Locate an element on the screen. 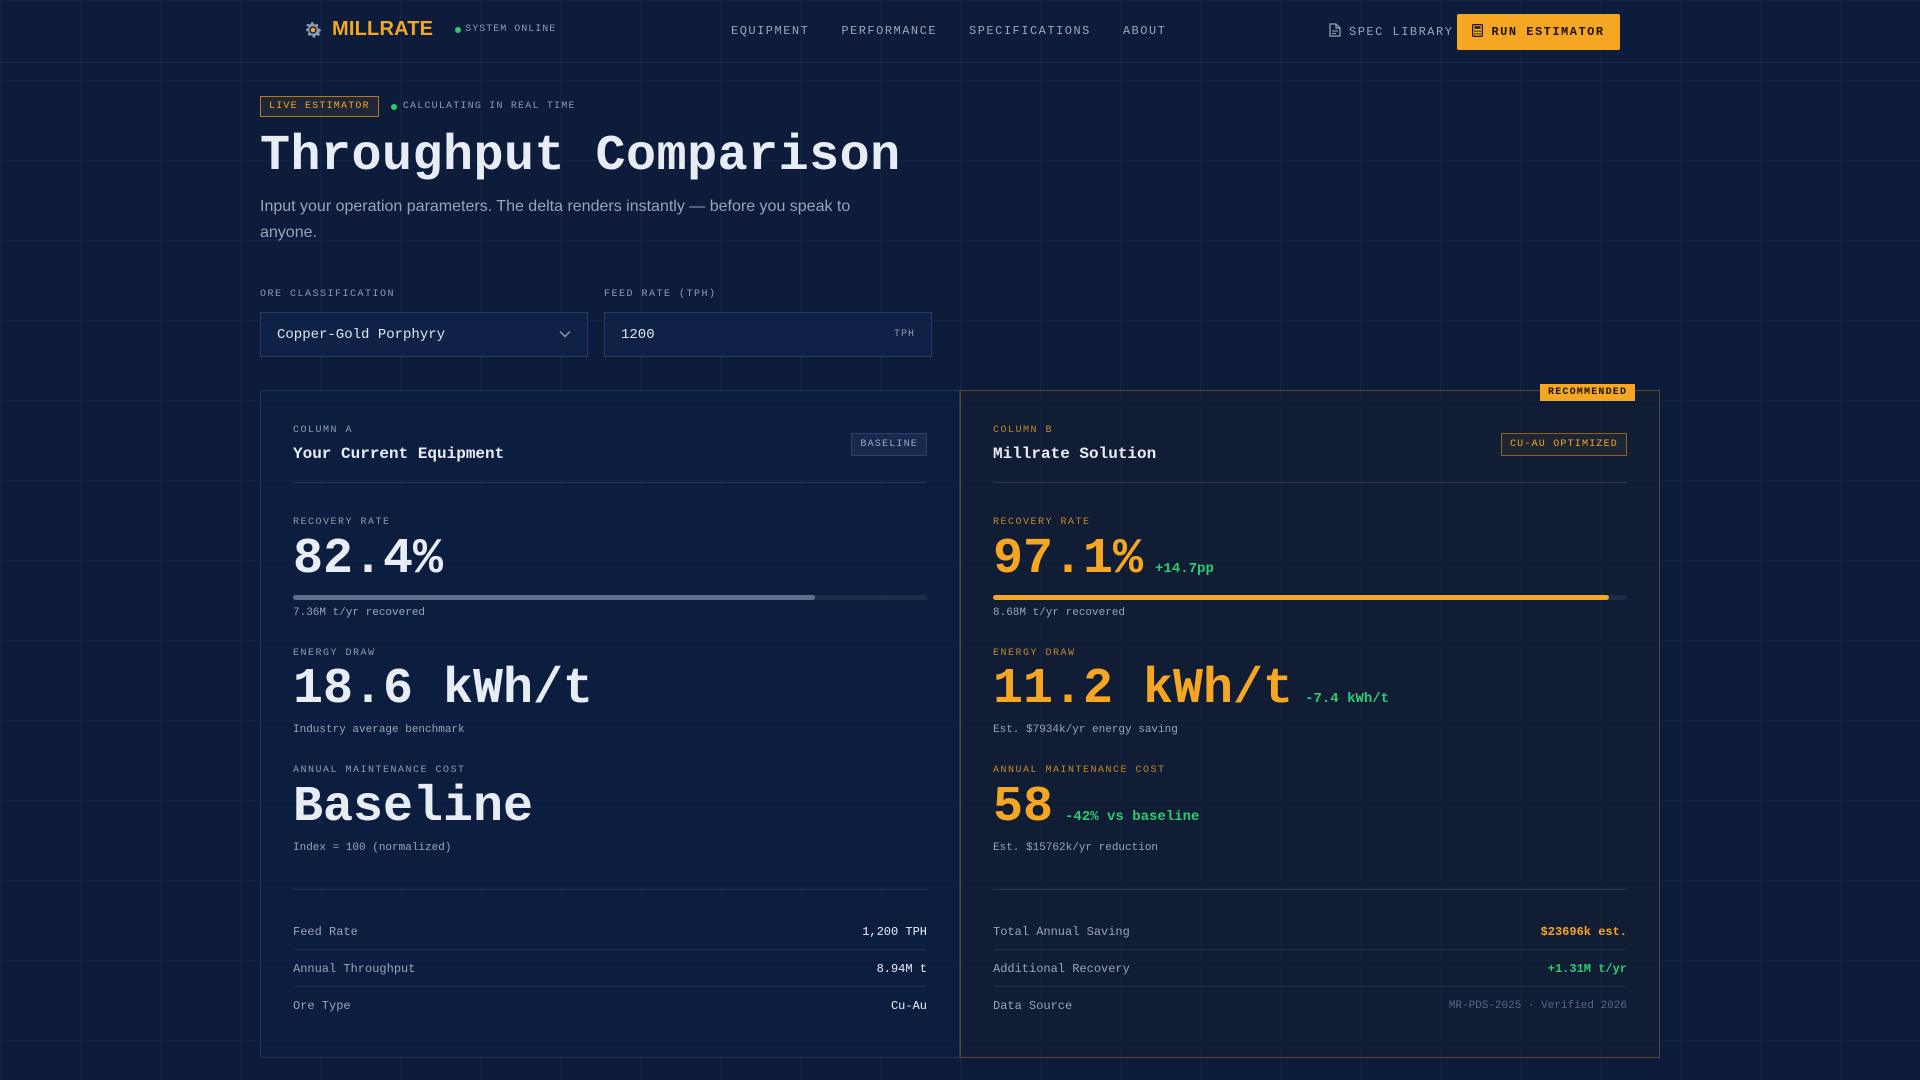  spec-library-link: SPEC LIBRARY is located at coordinates (1391, 32).